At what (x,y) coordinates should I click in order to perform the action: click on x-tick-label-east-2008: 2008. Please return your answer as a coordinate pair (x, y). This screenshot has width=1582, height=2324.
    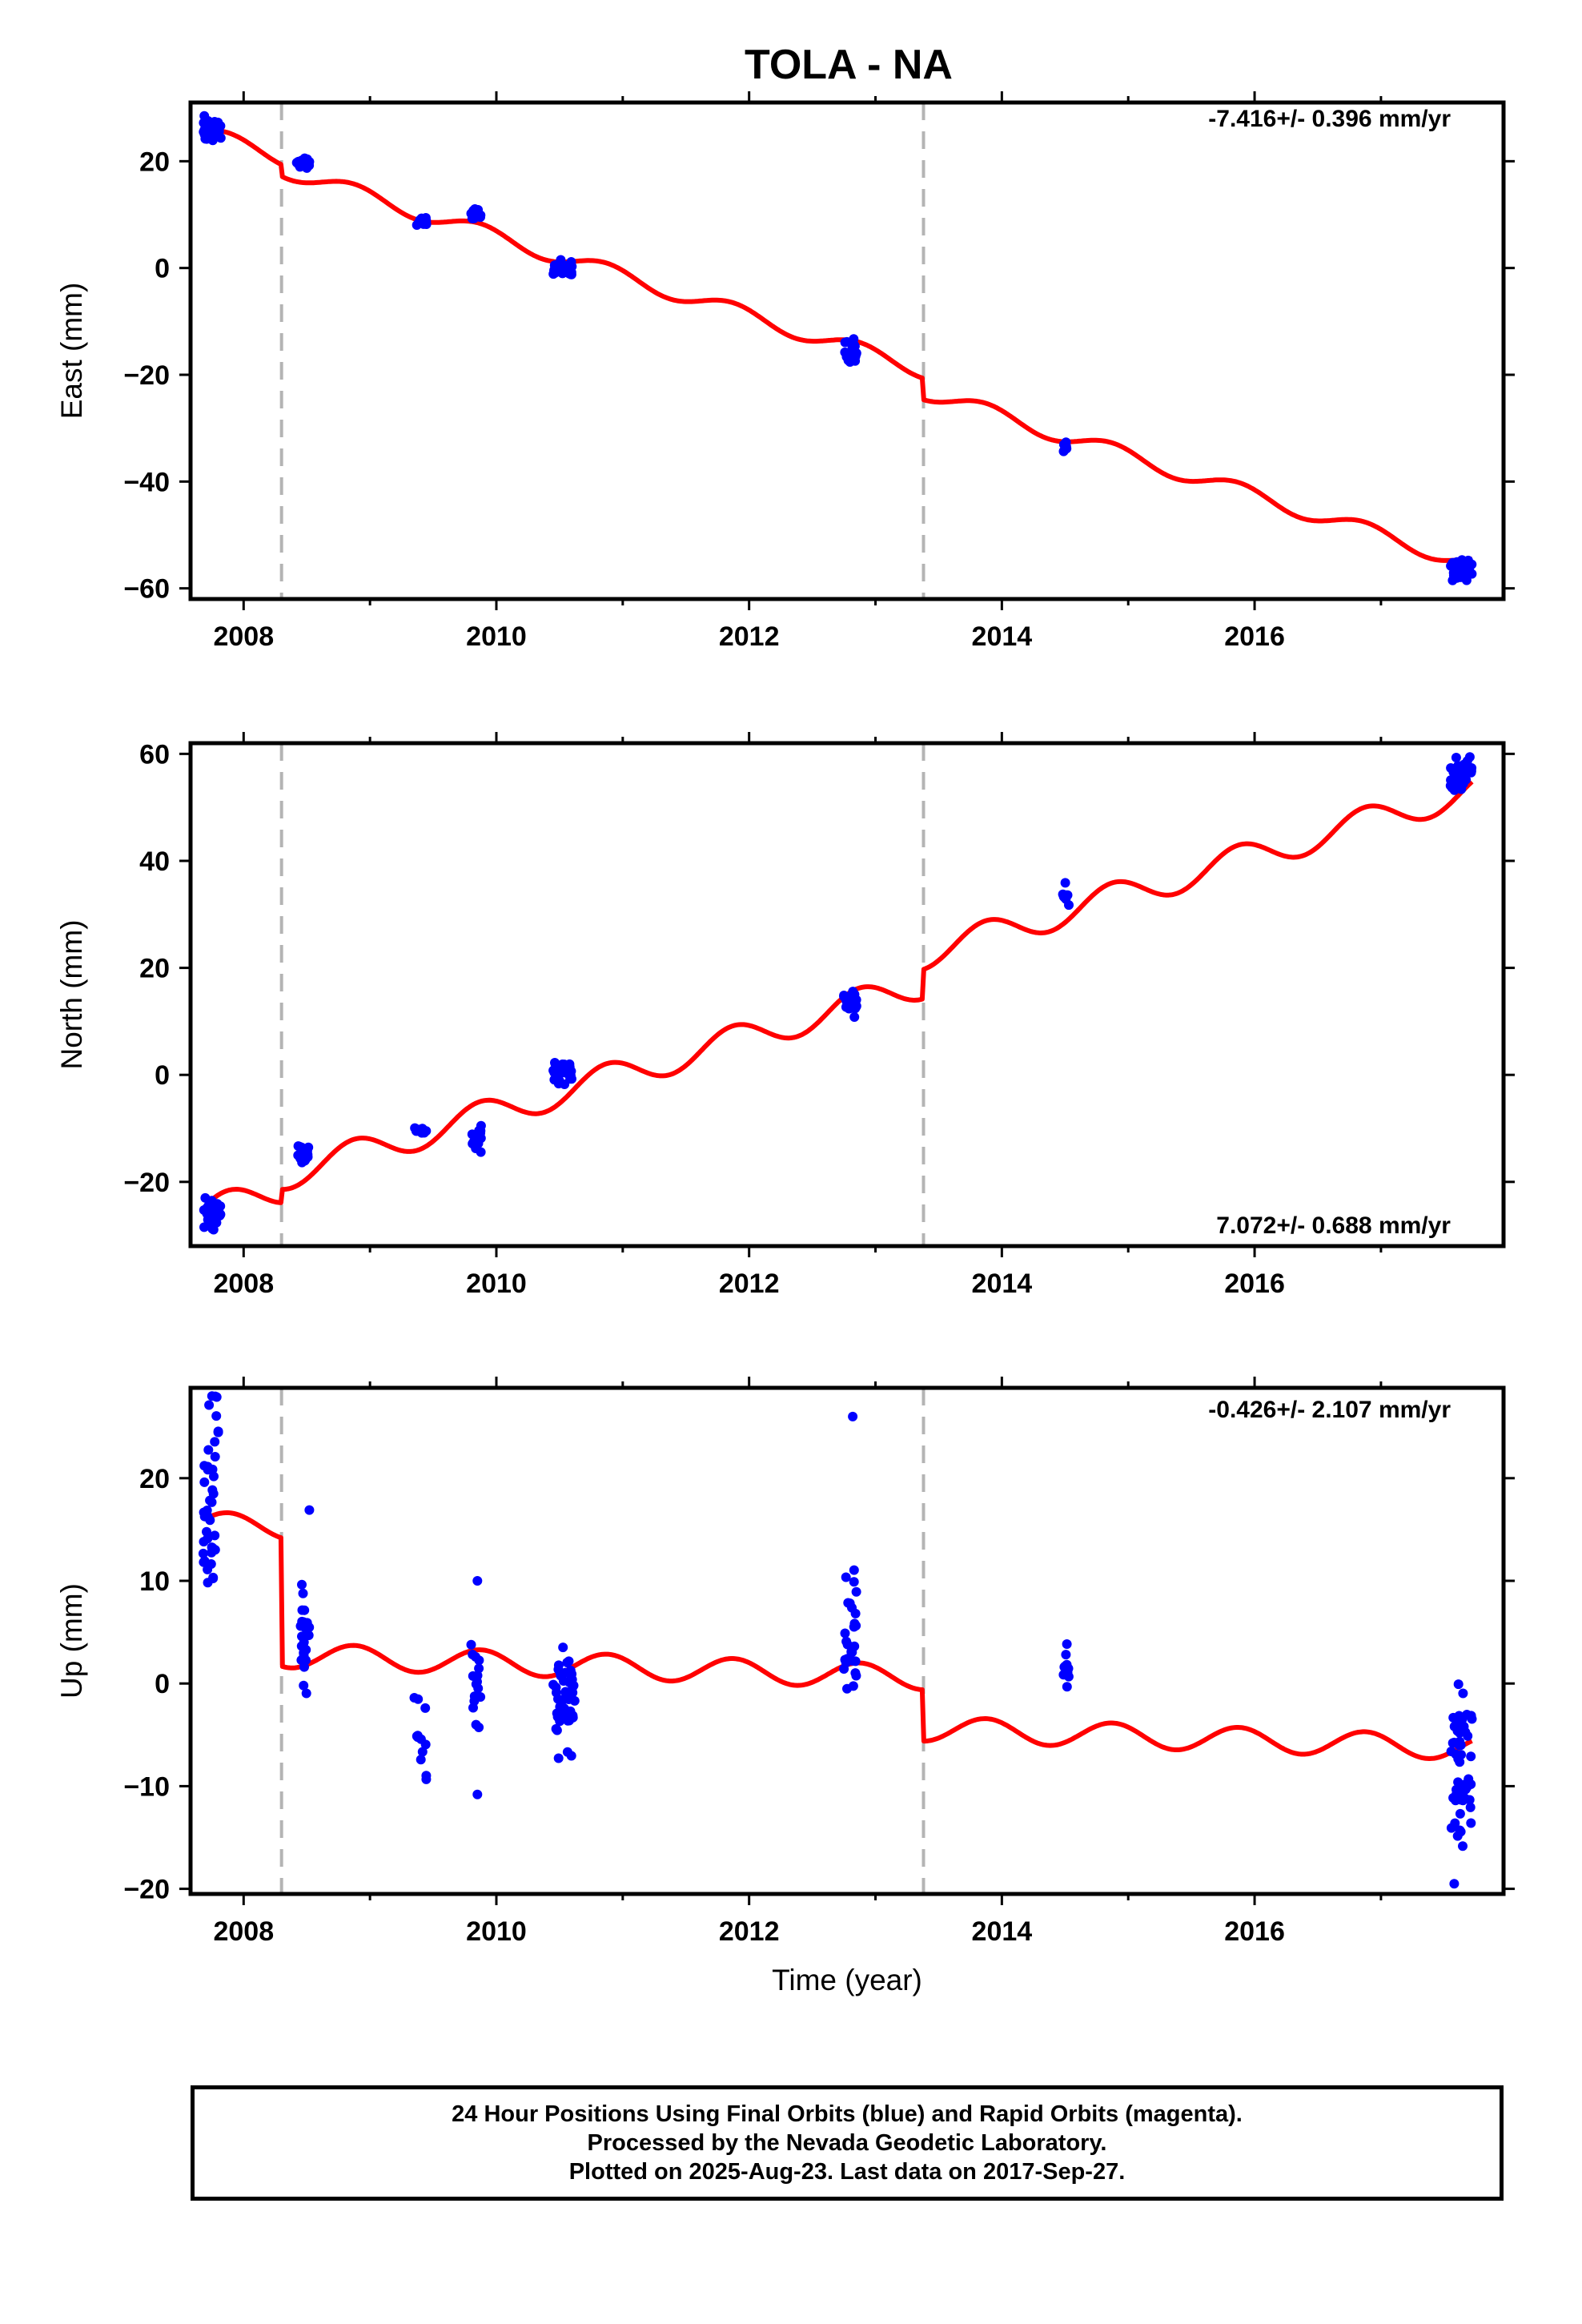
    Looking at the image, I should click on (243, 636).